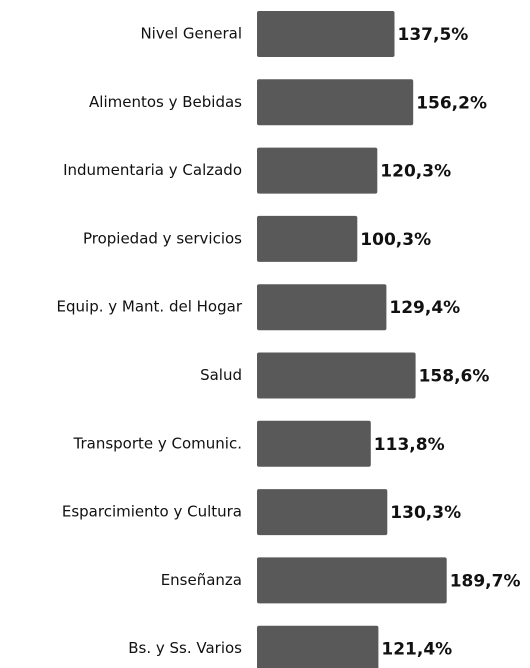  I want to click on category-label: Esparcimiento y Cultura, so click(152, 512).